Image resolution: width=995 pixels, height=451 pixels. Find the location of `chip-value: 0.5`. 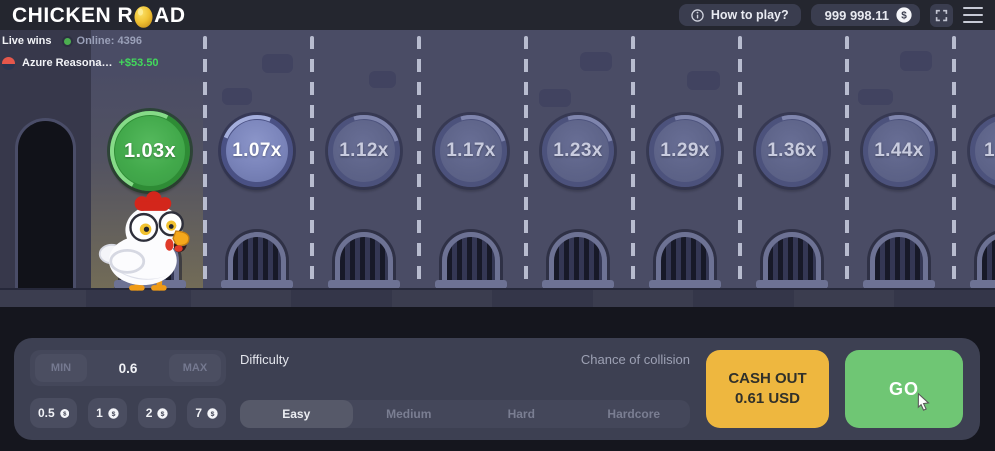

chip-value: 0.5 is located at coordinates (46, 413).